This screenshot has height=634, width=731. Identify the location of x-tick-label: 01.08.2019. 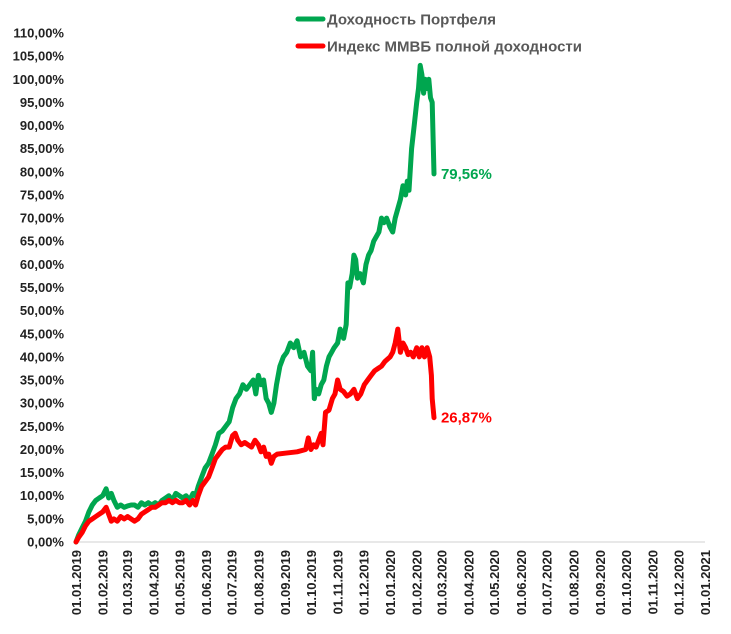
(258, 582).